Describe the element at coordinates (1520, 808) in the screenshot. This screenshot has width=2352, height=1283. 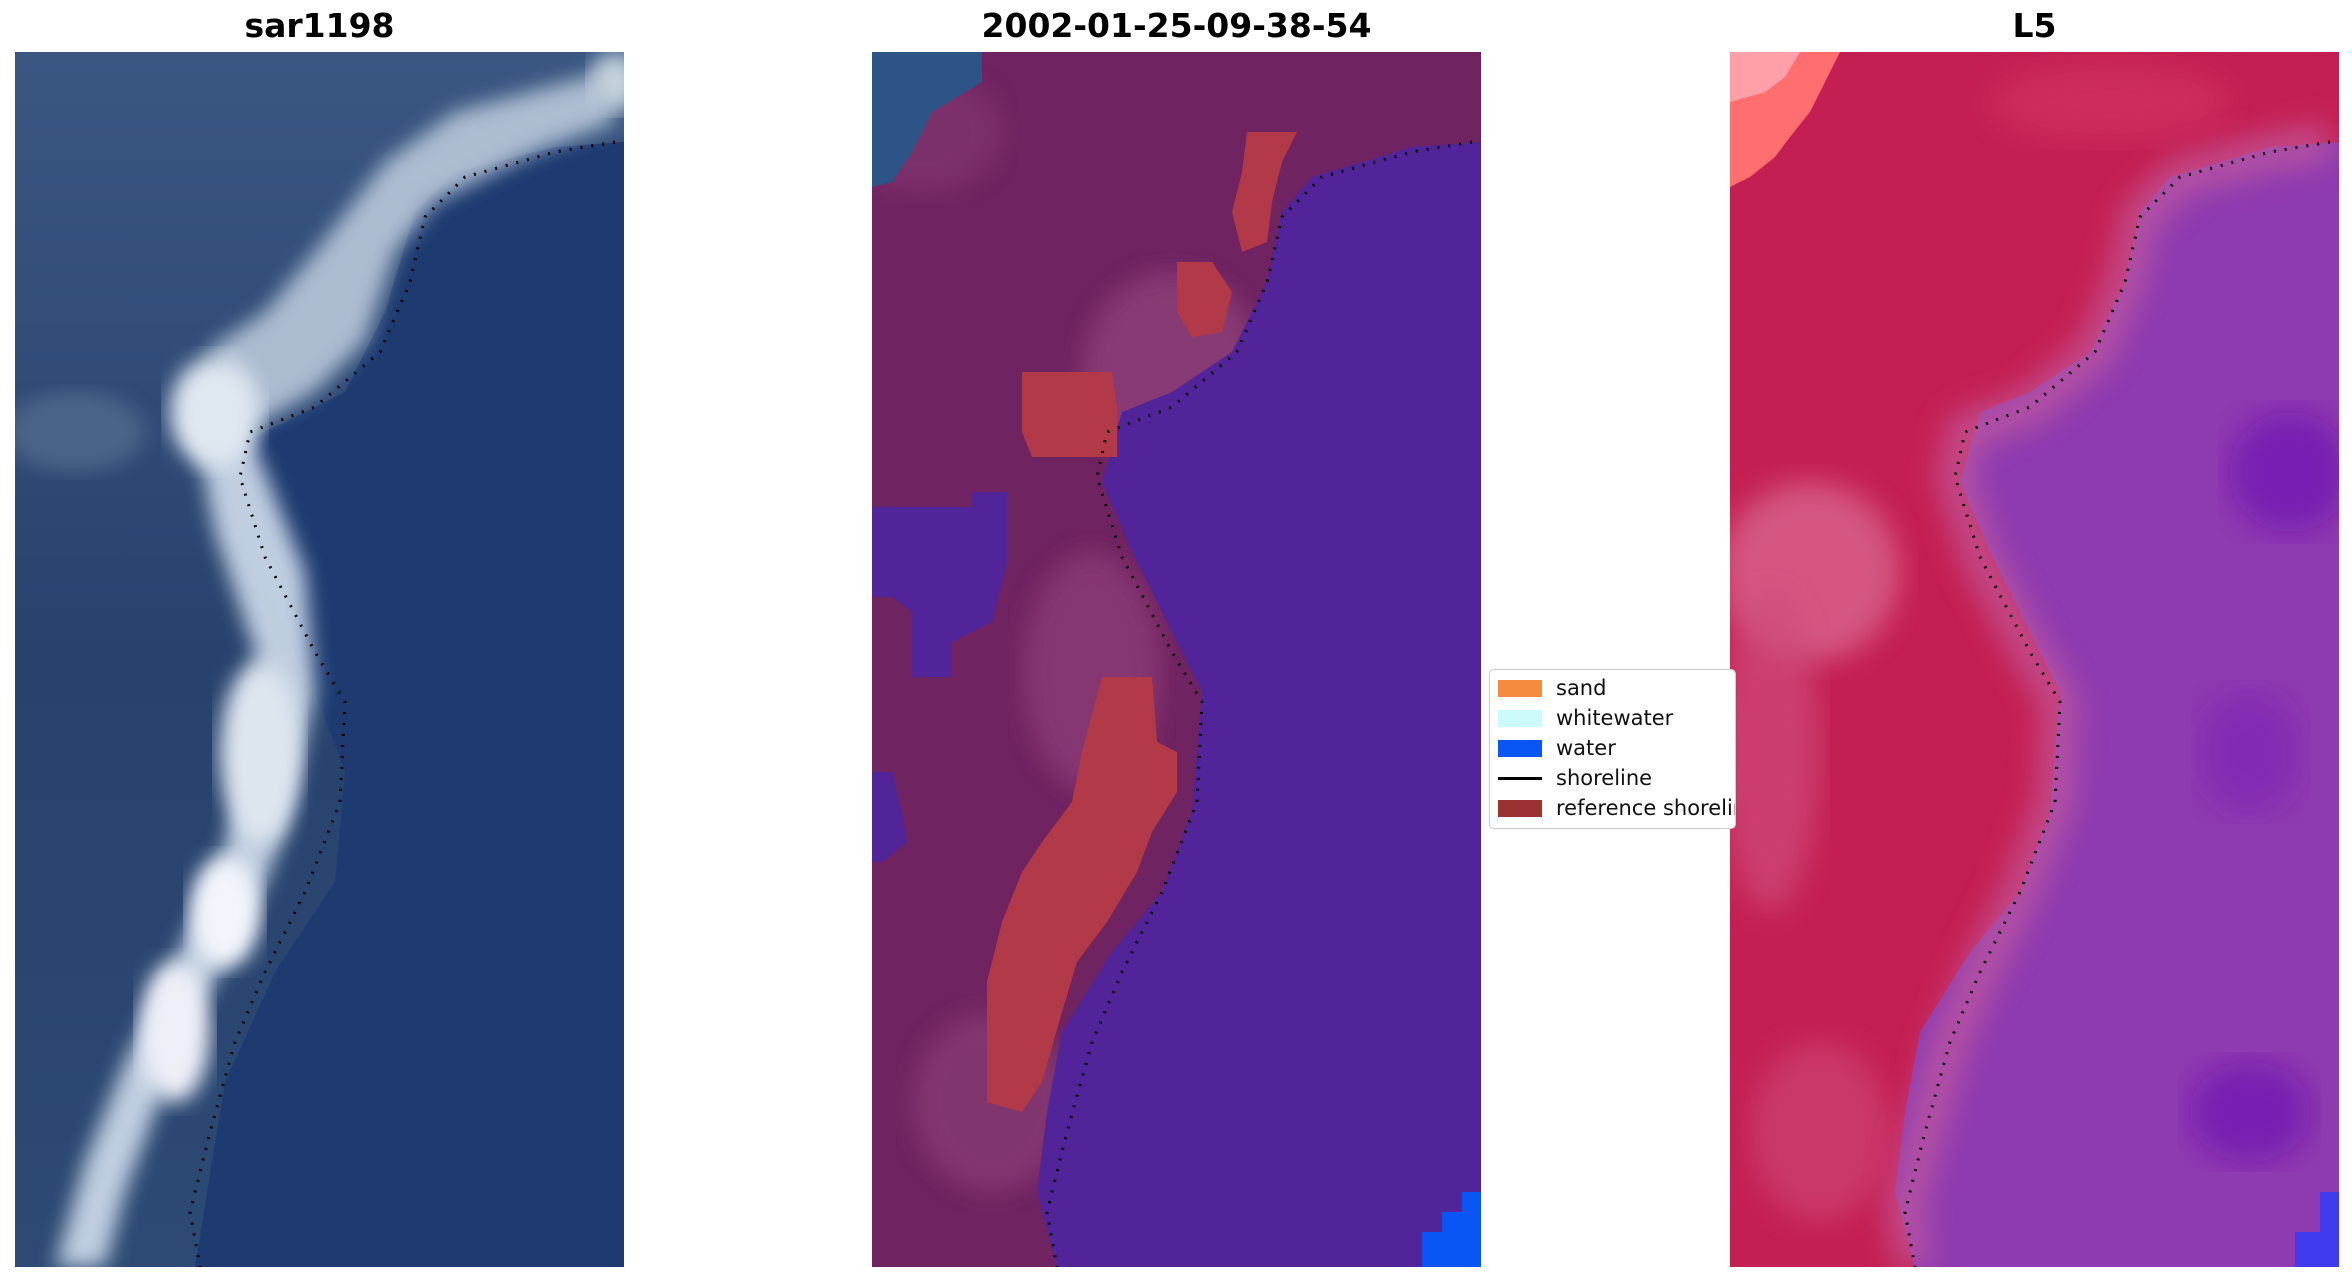
I see `legend-swatch-reference-shoreline` at that location.